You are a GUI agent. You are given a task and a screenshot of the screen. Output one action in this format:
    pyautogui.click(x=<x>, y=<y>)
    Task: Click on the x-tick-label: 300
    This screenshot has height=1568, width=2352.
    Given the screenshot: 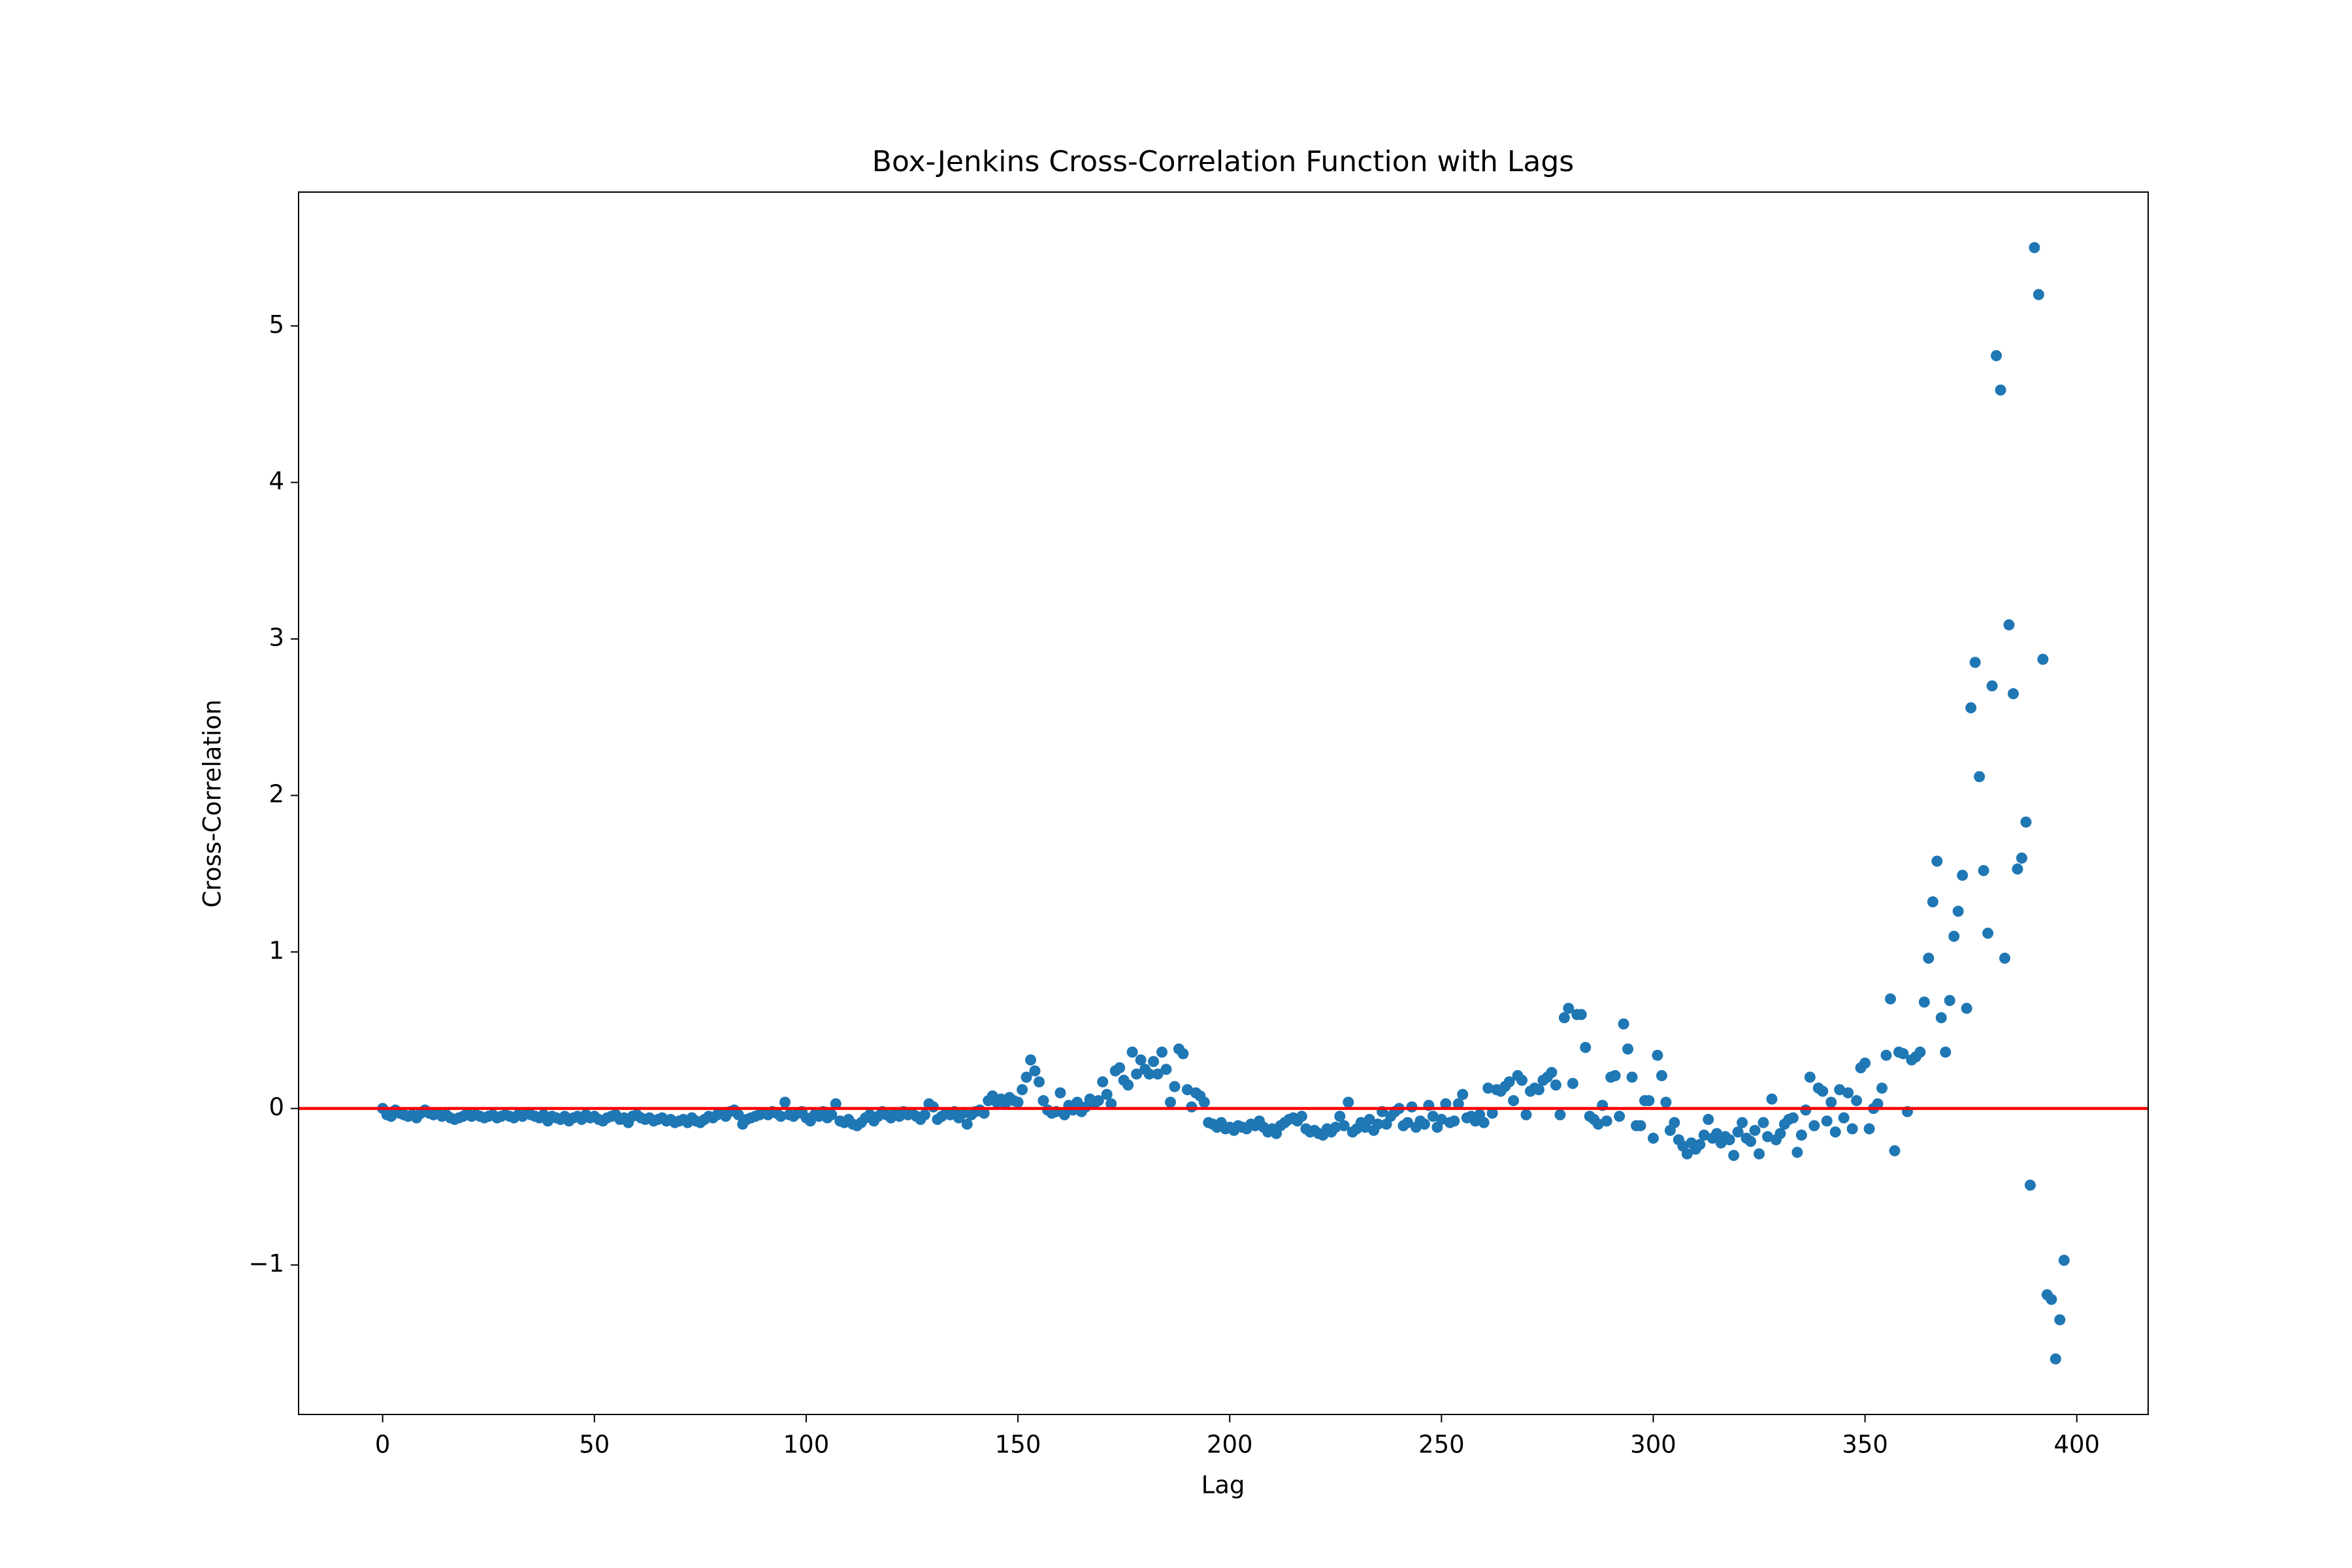 What is the action you would take?
    pyautogui.click(x=1653, y=1445)
    